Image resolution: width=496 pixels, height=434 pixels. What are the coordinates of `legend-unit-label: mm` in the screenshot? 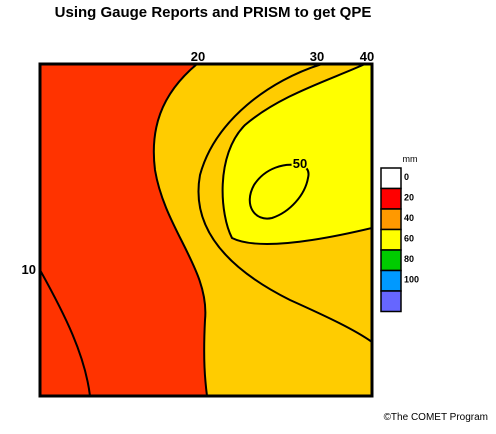 It's located at (410, 159).